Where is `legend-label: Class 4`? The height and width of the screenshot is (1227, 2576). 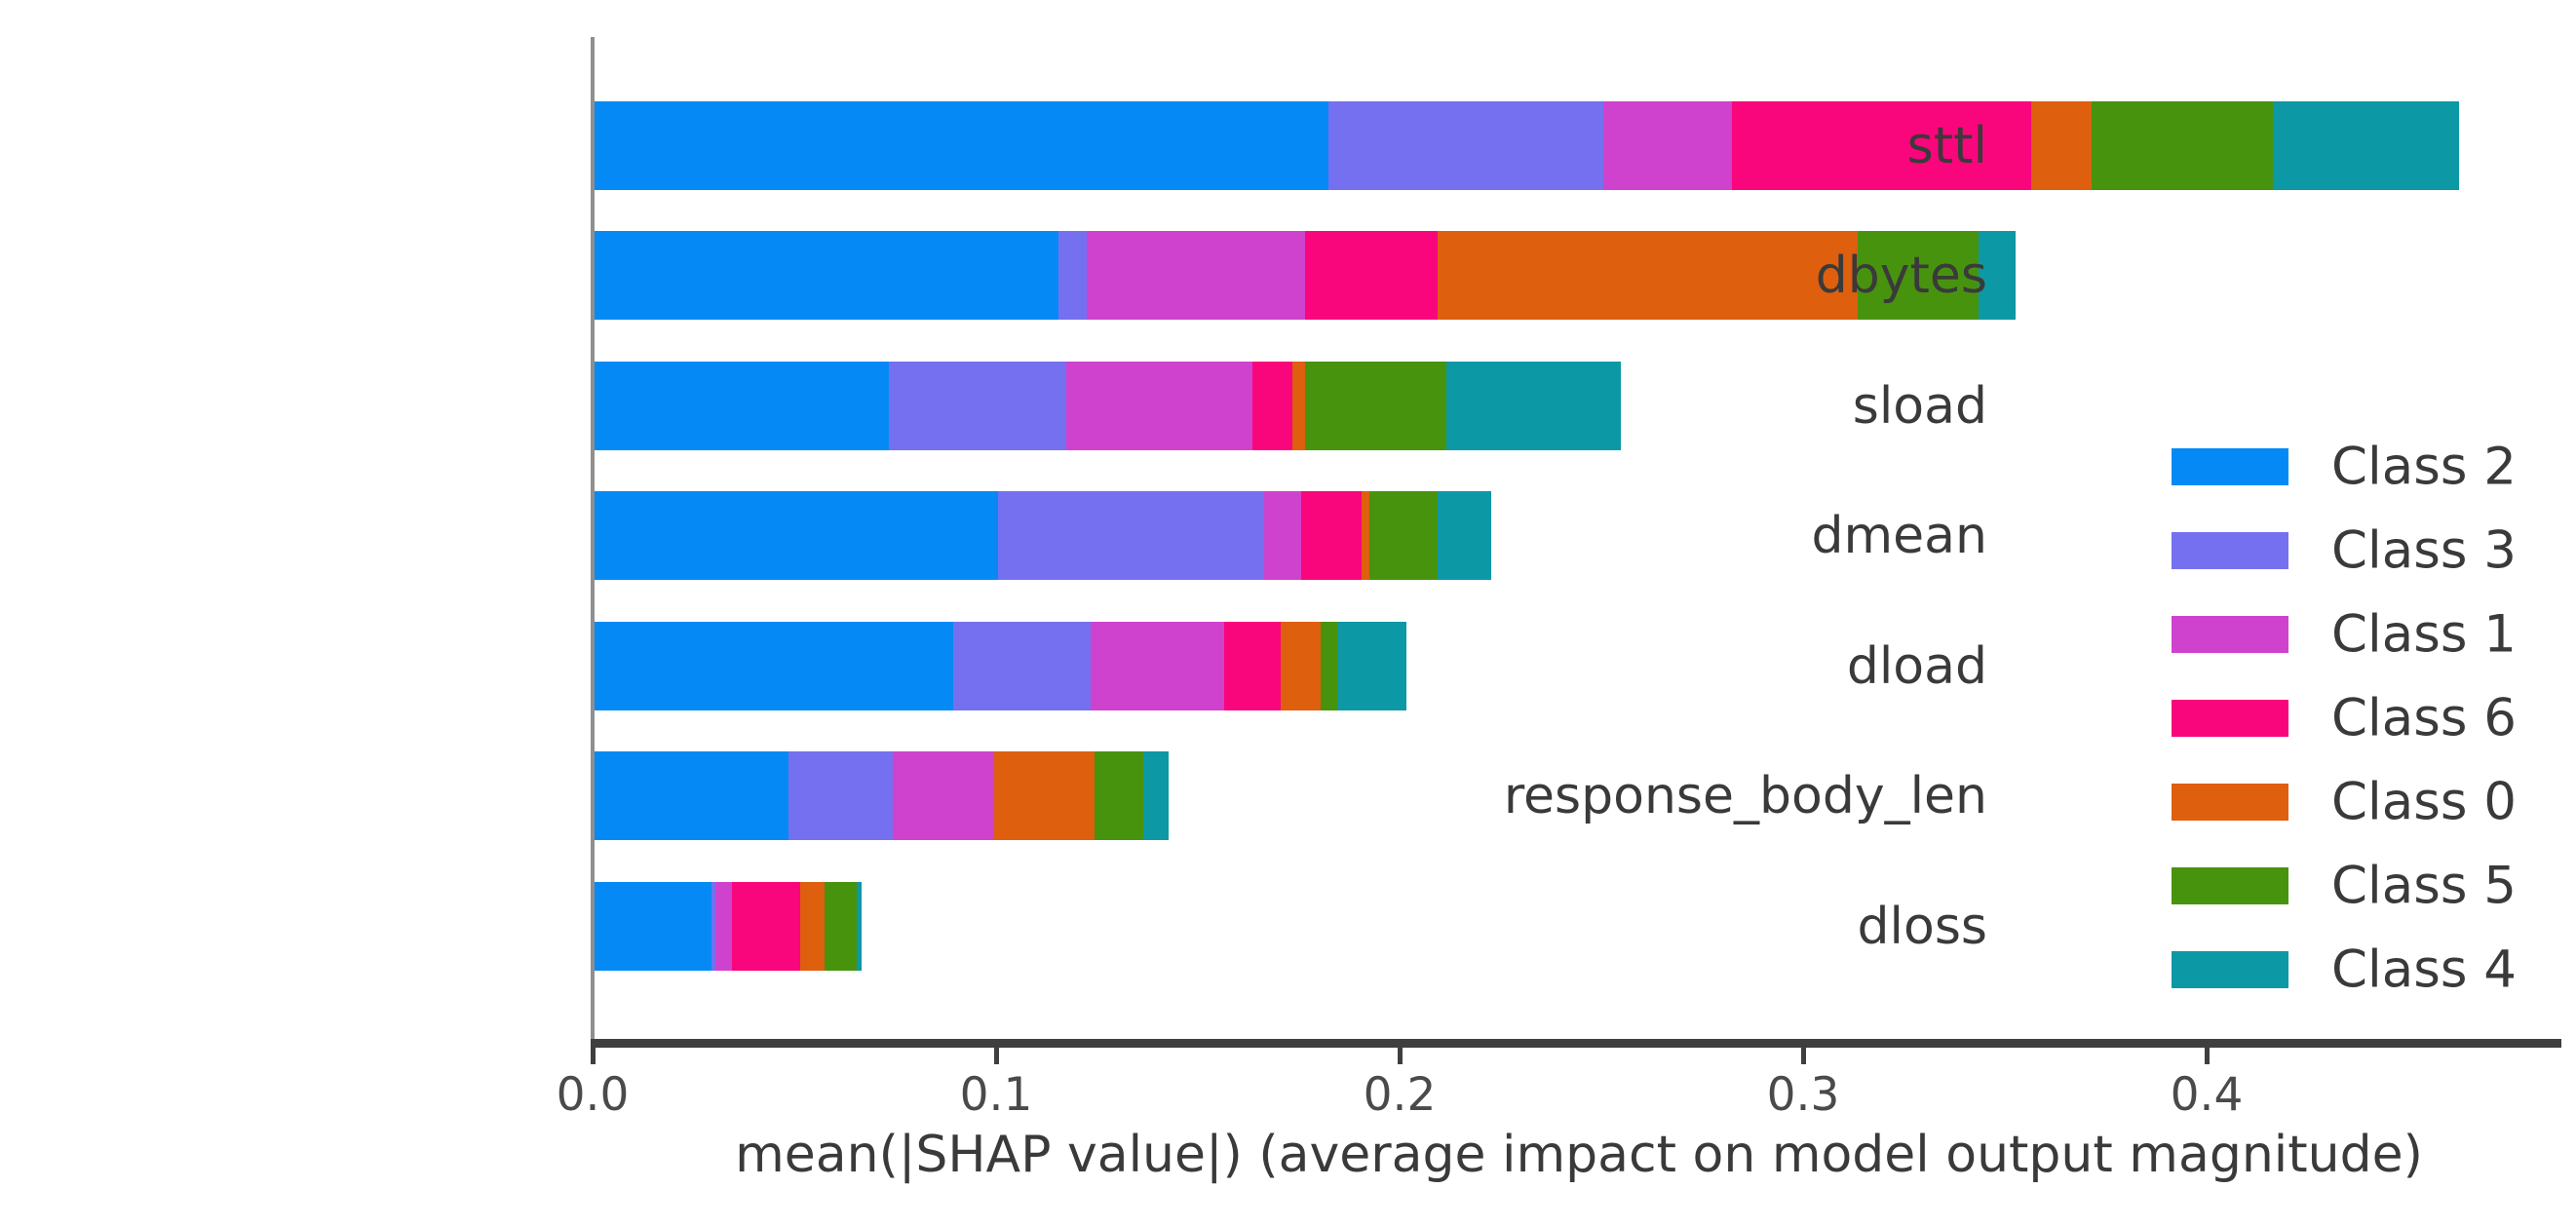
legend-label: Class 4 is located at coordinates (2424, 969).